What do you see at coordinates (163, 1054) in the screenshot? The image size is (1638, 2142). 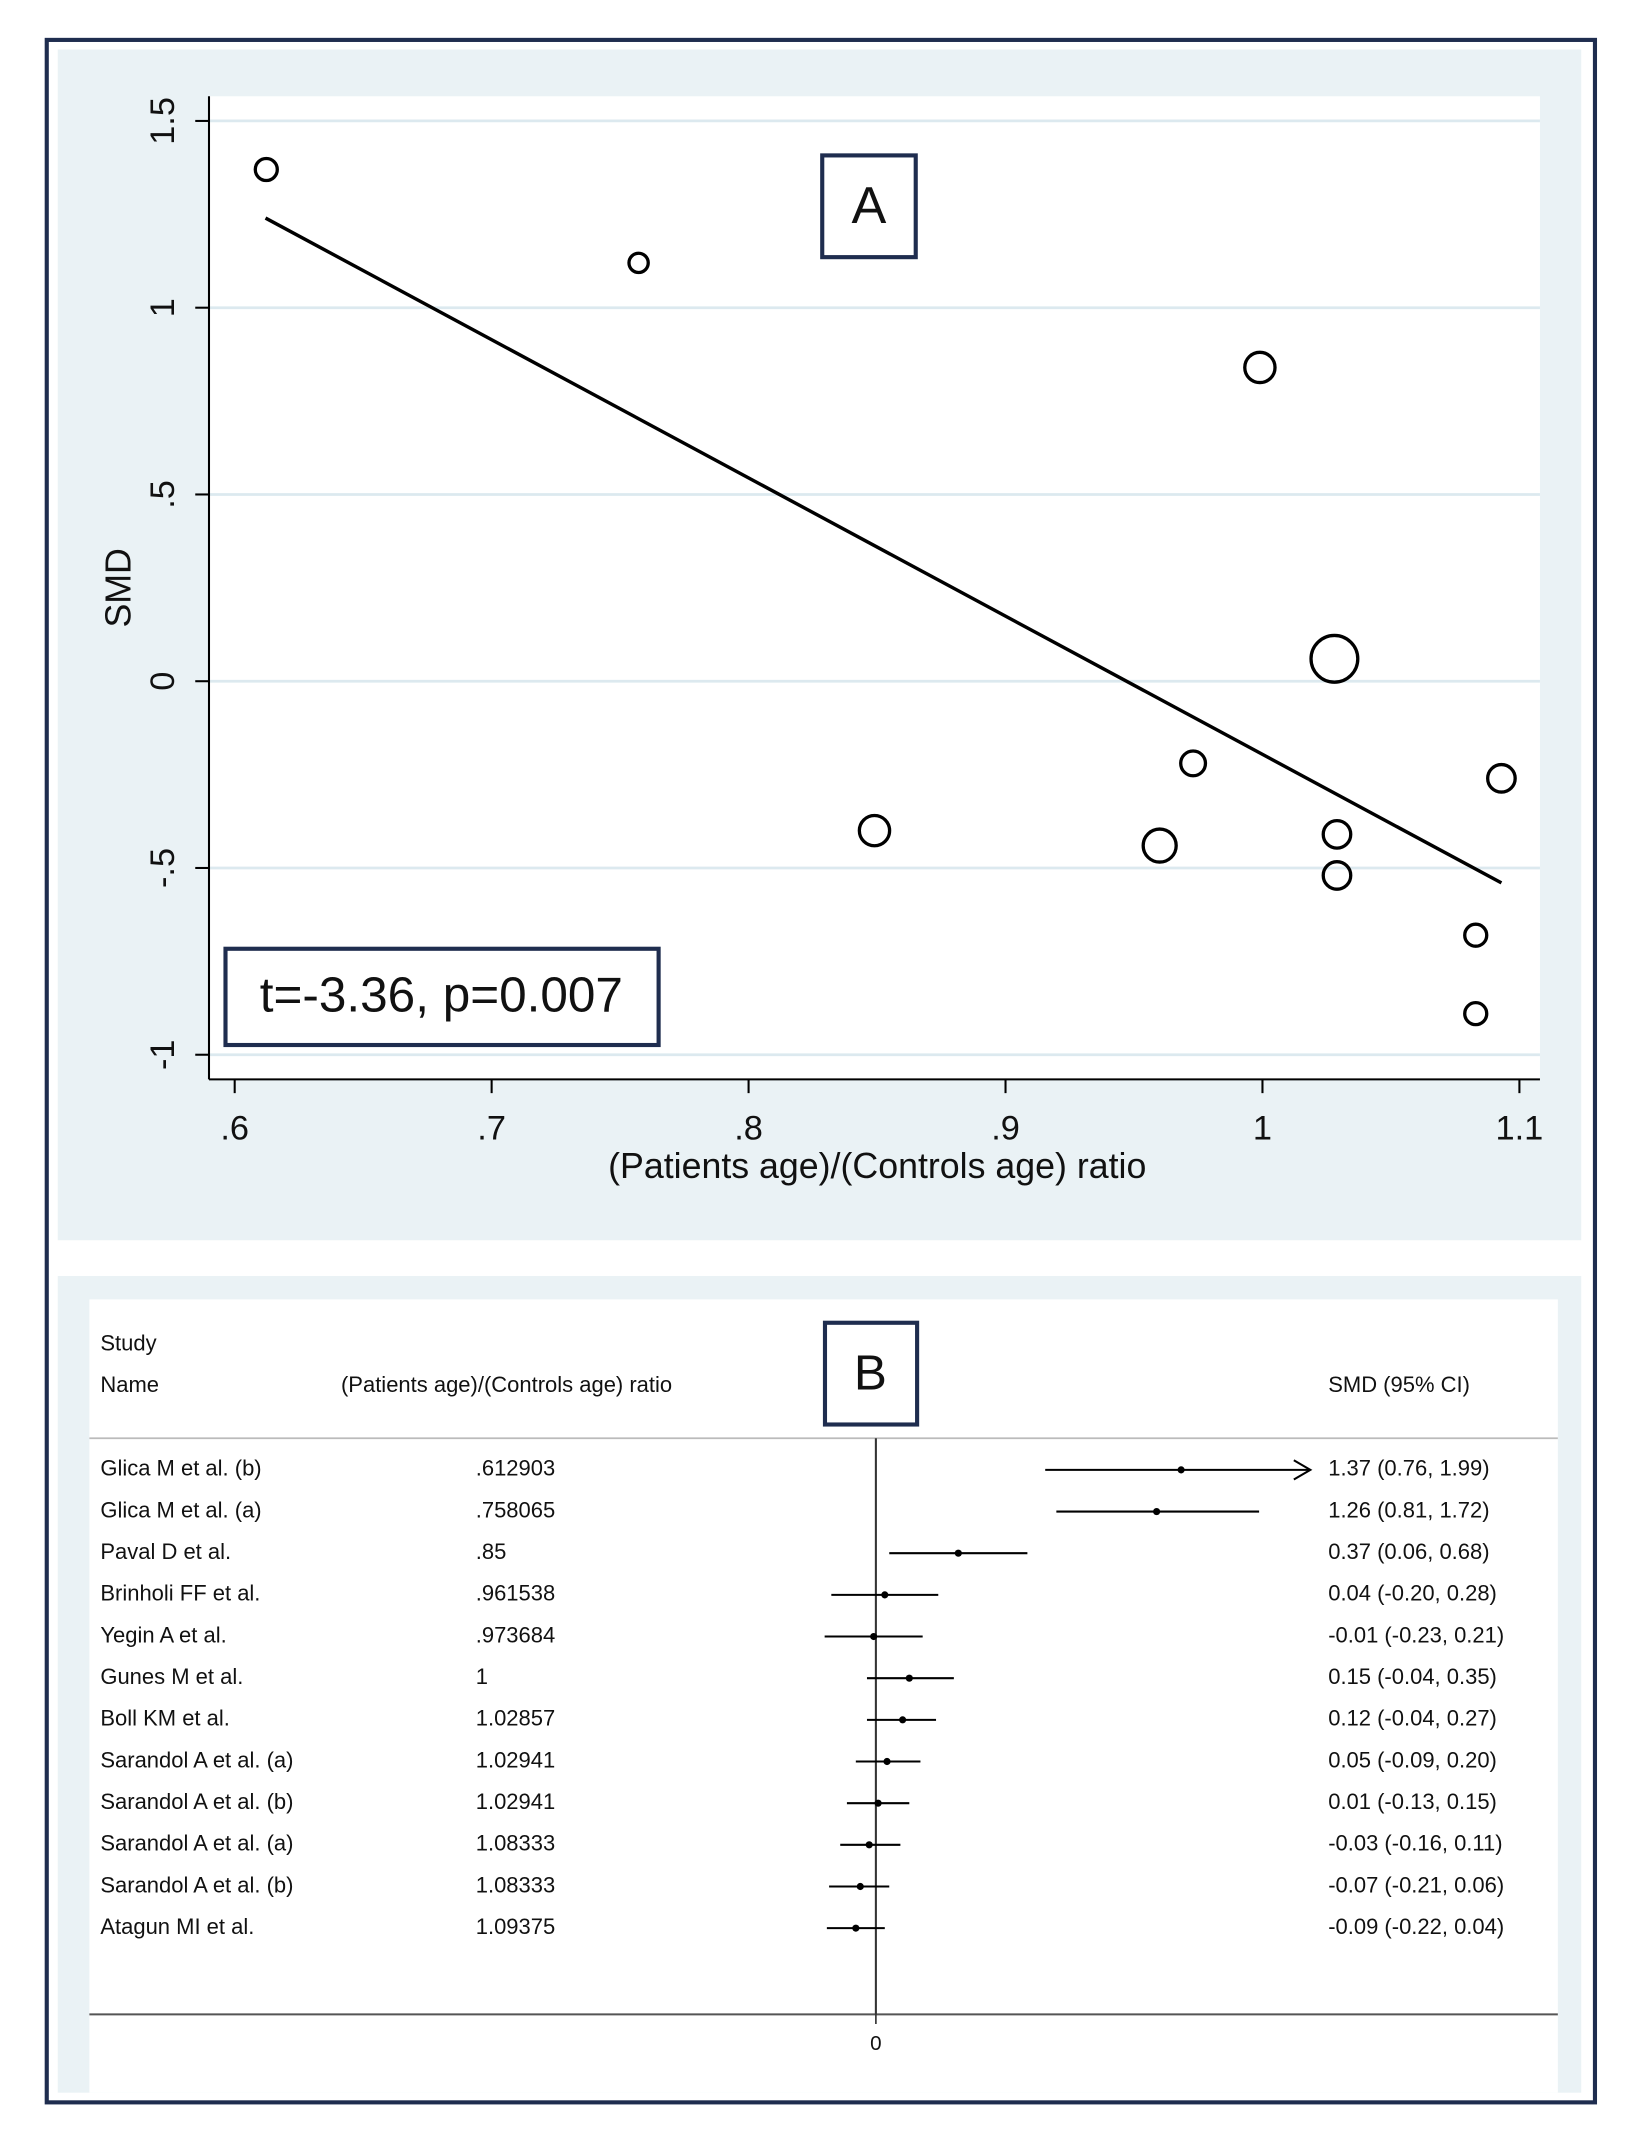 I see `y-tick-label: -1` at bounding box center [163, 1054].